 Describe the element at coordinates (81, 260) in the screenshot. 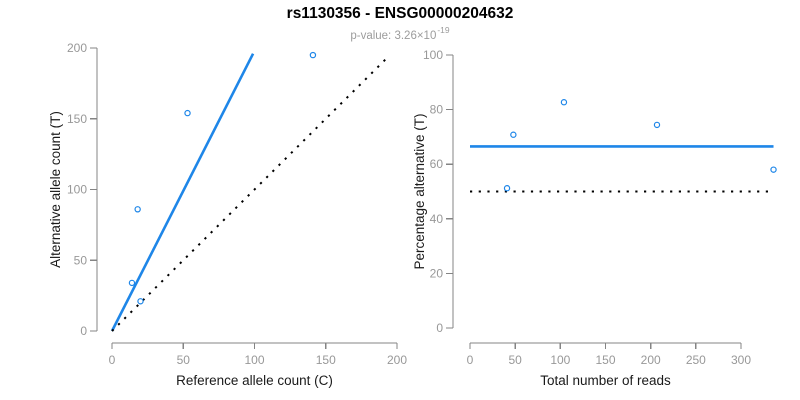

I see `y-tick-label: 50` at that location.